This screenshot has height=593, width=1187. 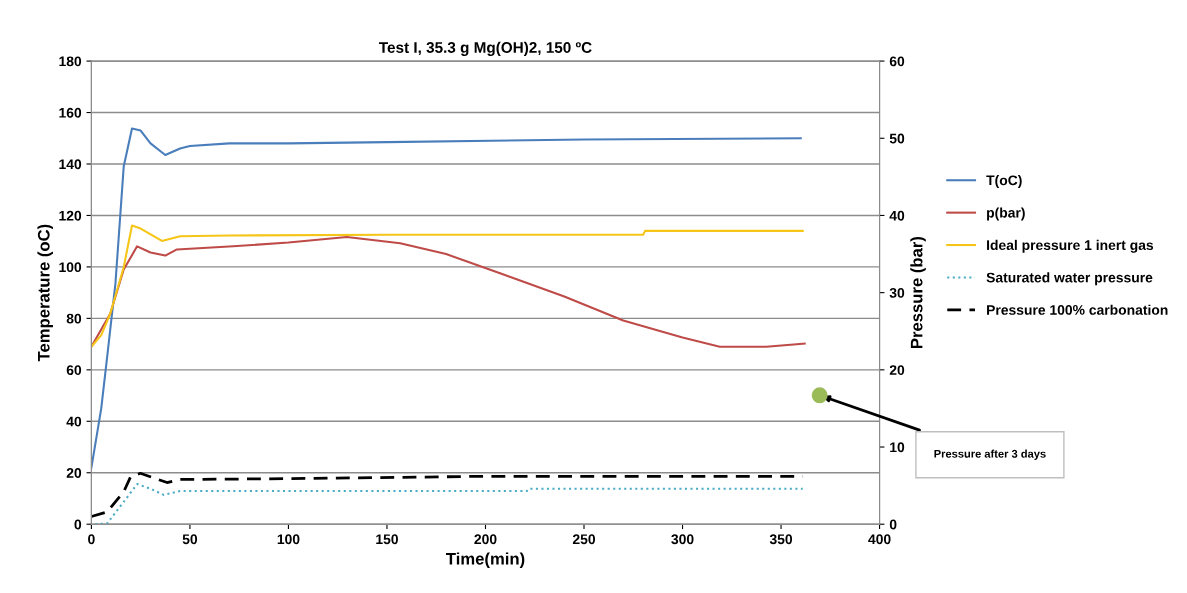 What do you see at coordinates (1006, 214) in the screenshot?
I see `legend-label: p(bar)` at bounding box center [1006, 214].